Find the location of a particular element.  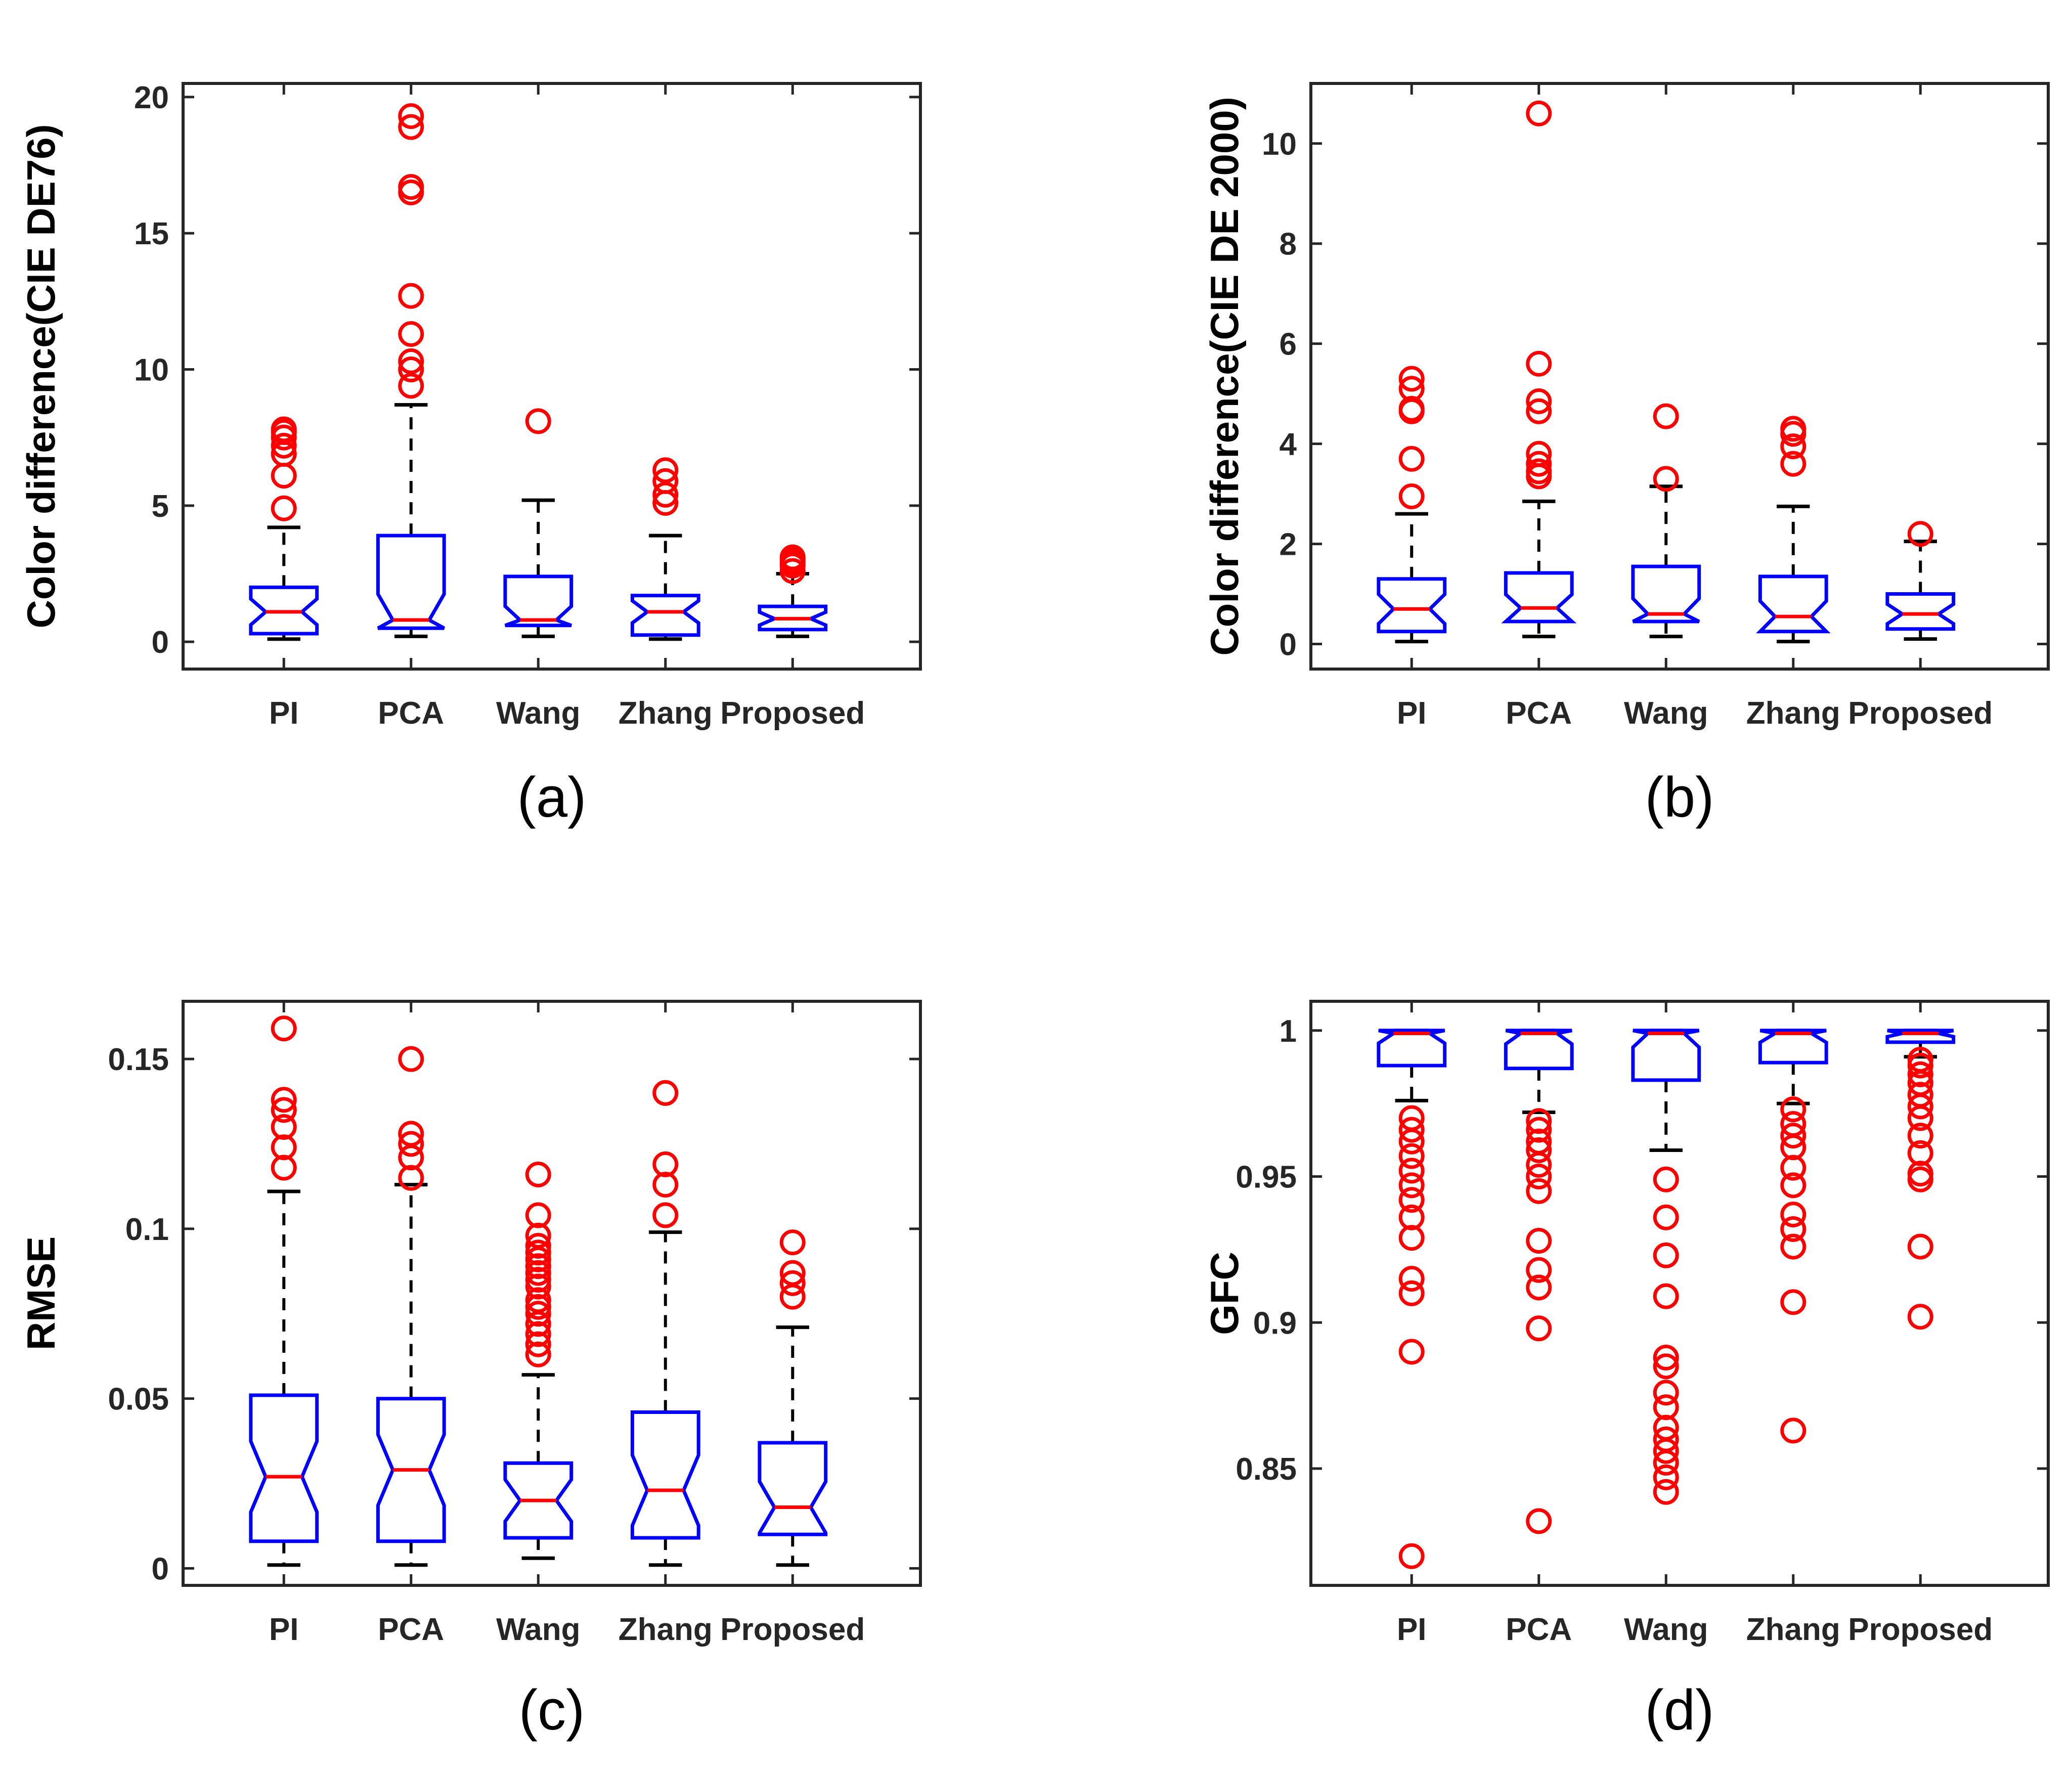

y-tick-label: 0 is located at coordinates (160, 642).